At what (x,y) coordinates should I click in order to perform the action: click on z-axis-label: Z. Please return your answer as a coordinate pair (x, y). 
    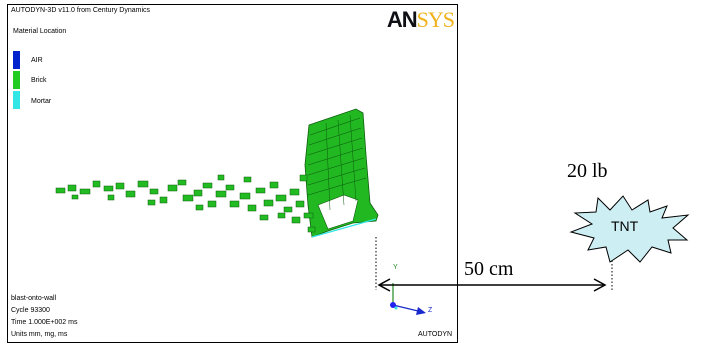
    Looking at the image, I should click on (430, 310).